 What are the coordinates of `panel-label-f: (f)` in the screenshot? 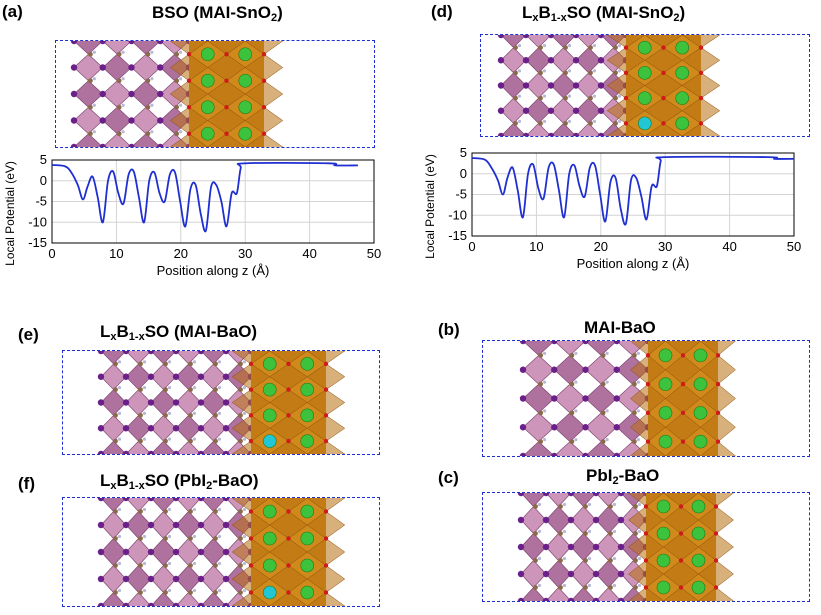 It's located at (26, 483).